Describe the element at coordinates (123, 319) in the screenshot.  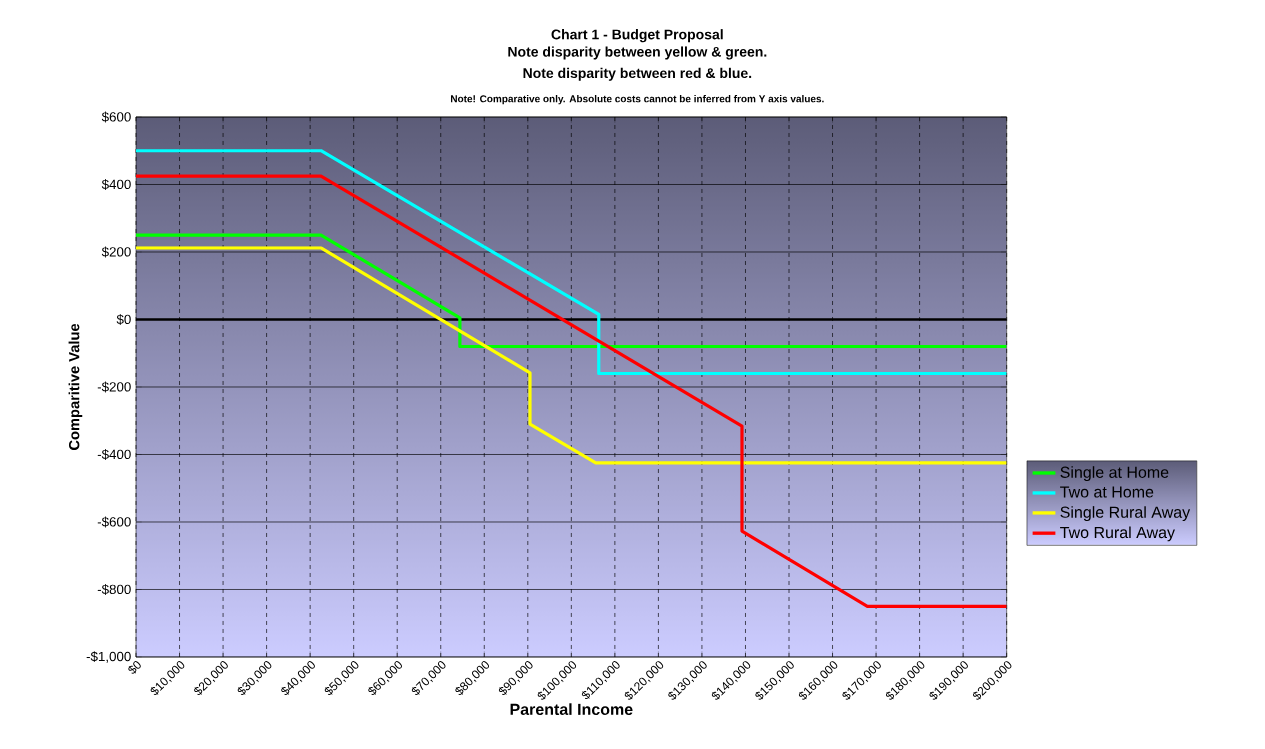
I see `y-tick-label: $0` at that location.